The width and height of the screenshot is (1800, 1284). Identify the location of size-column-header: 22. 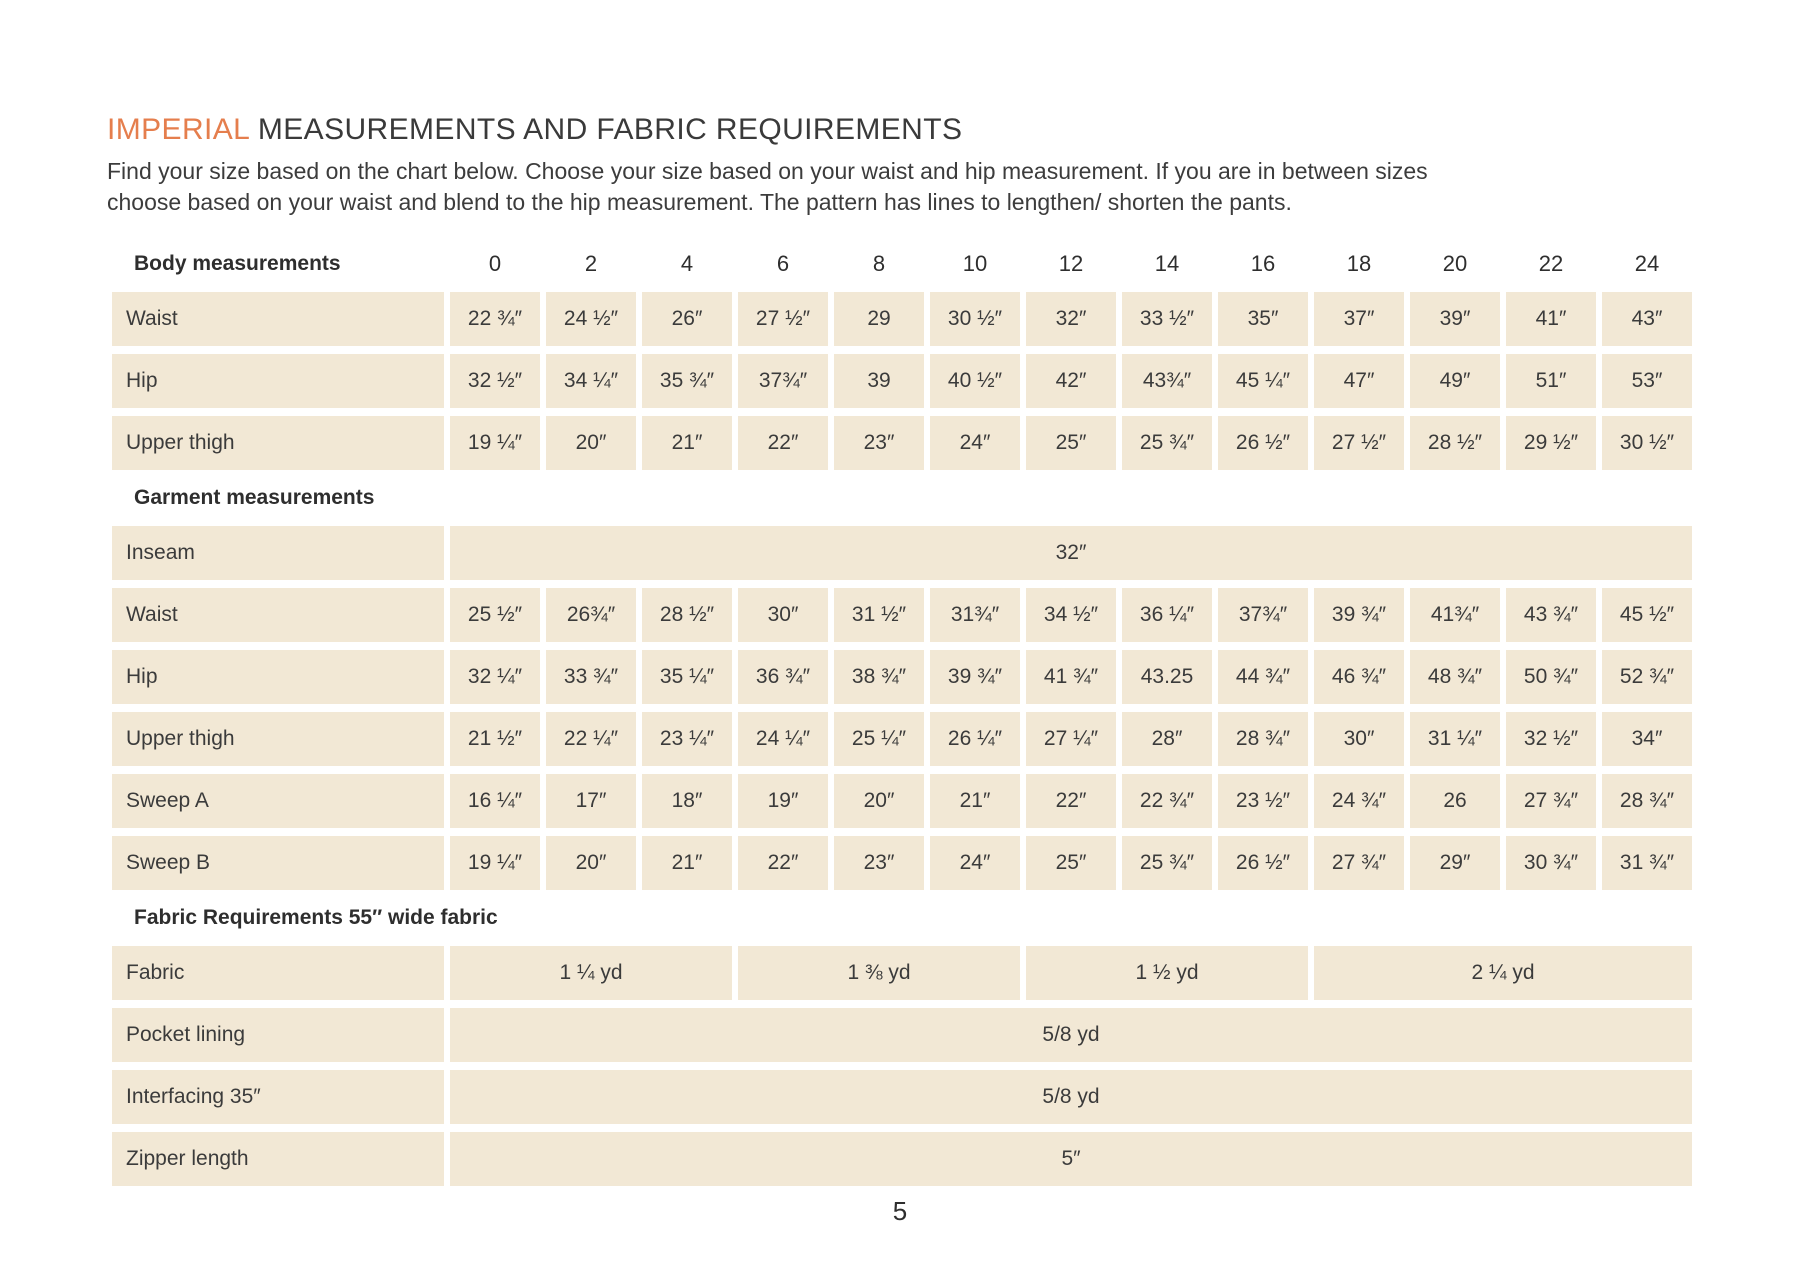
(1551, 263).